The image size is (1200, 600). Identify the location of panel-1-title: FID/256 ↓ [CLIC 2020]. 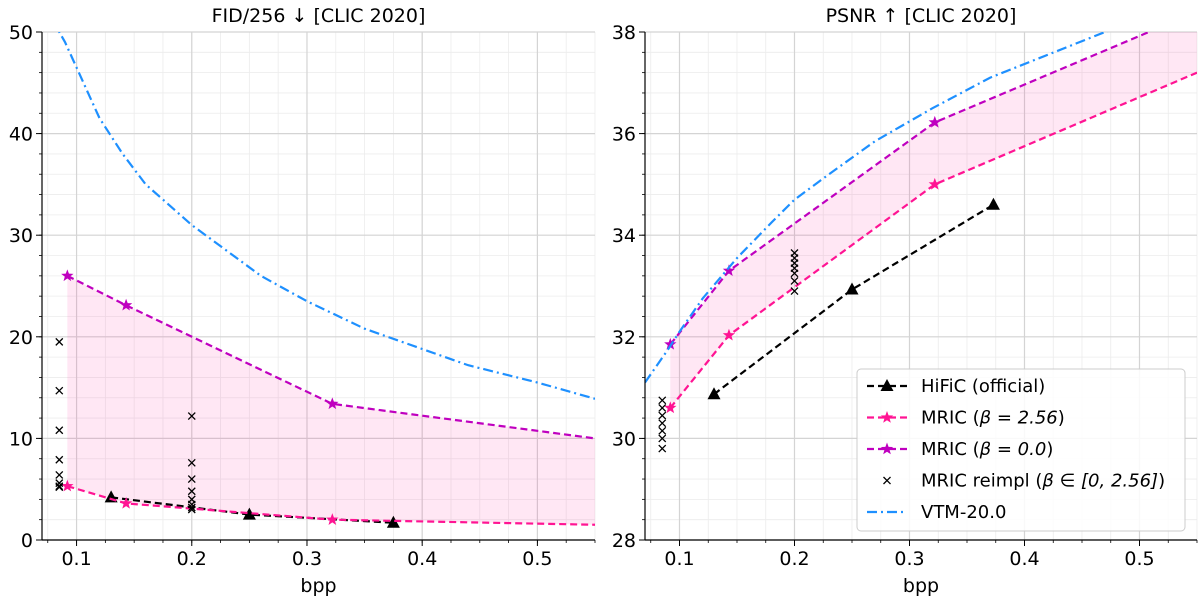
(319, 16).